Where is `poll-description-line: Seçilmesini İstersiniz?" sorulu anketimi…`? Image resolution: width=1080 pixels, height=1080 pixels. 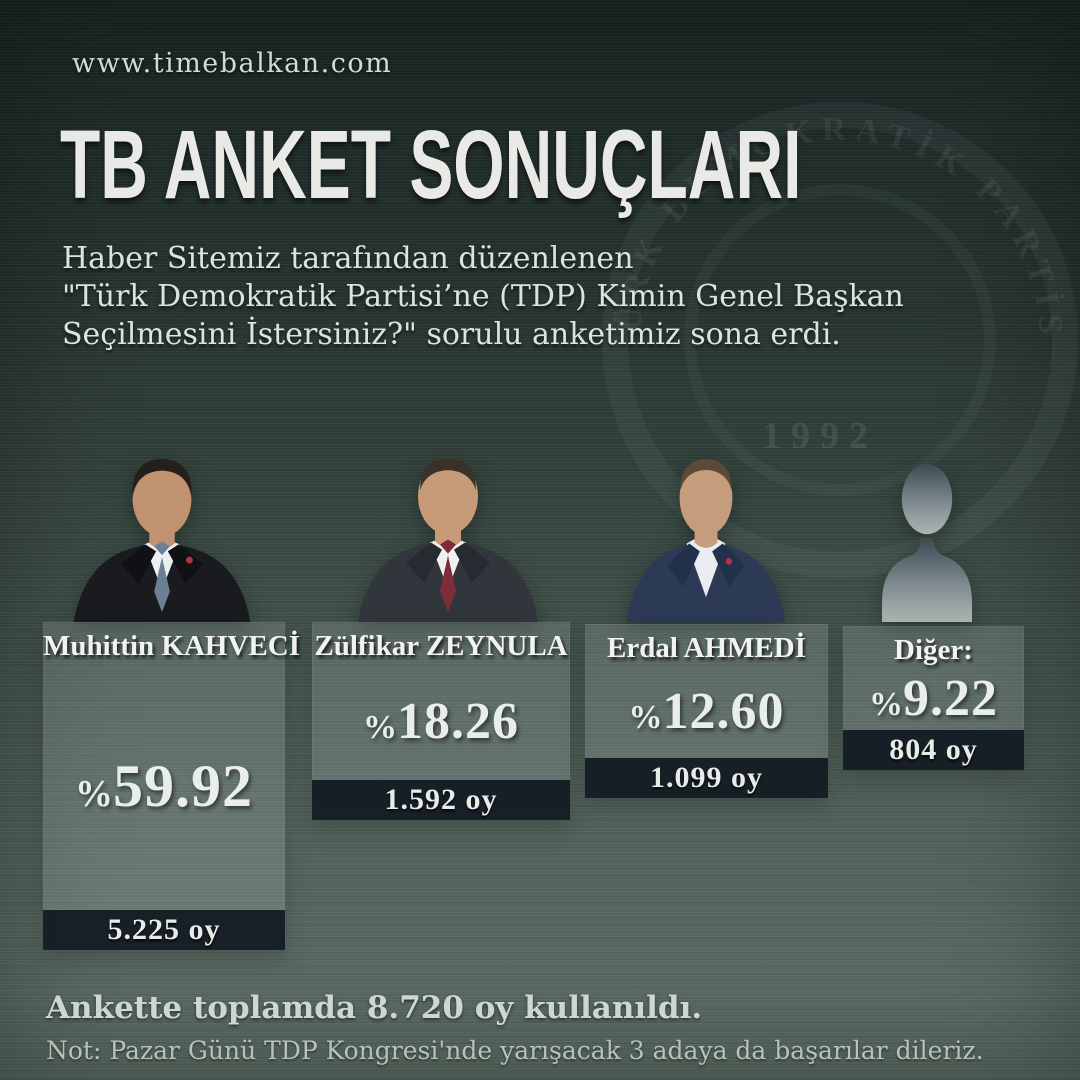 poll-description-line: Seçilmesini İstersiniz?" sorulu anketimi… is located at coordinates (451, 334).